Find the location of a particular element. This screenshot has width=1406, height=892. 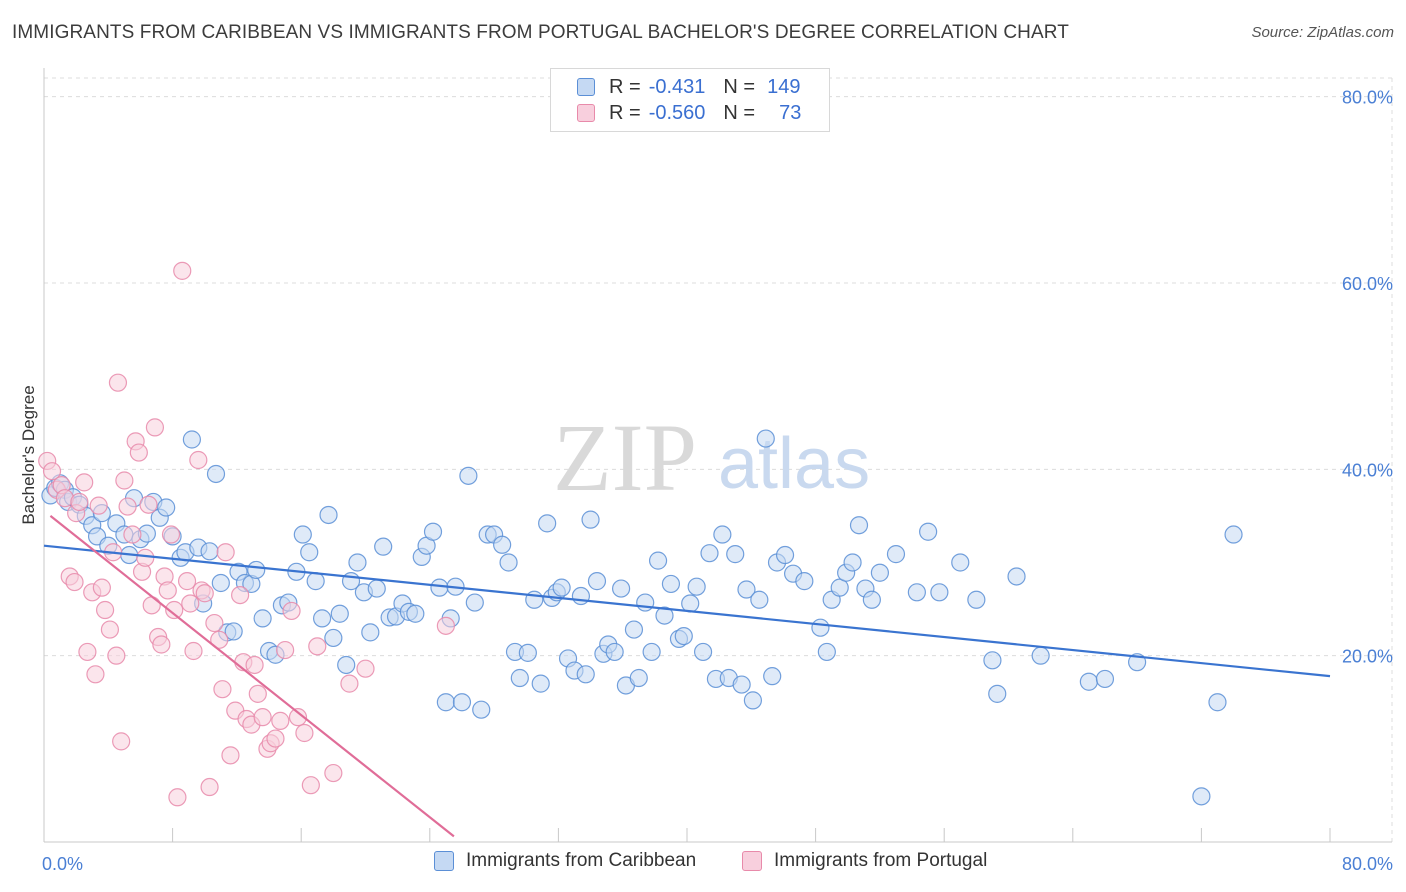

watermark-zip: ZIP is located at coordinates (625, 457).